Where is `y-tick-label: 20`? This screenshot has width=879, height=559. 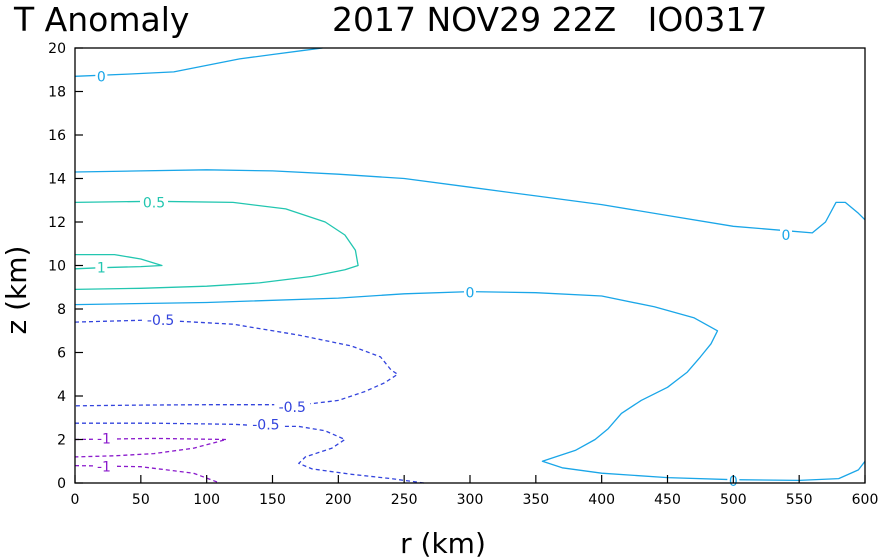 y-tick-label: 20 is located at coordinates (57, 49).